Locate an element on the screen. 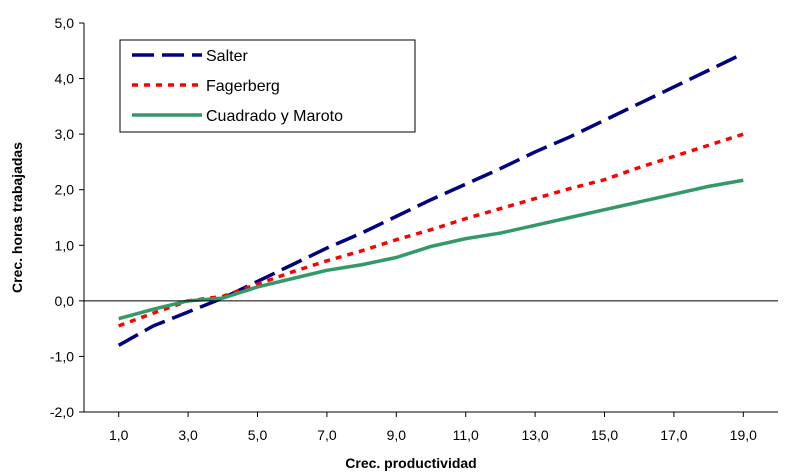  y-tick-label: 3,0 is located at coordinates (65, 134).